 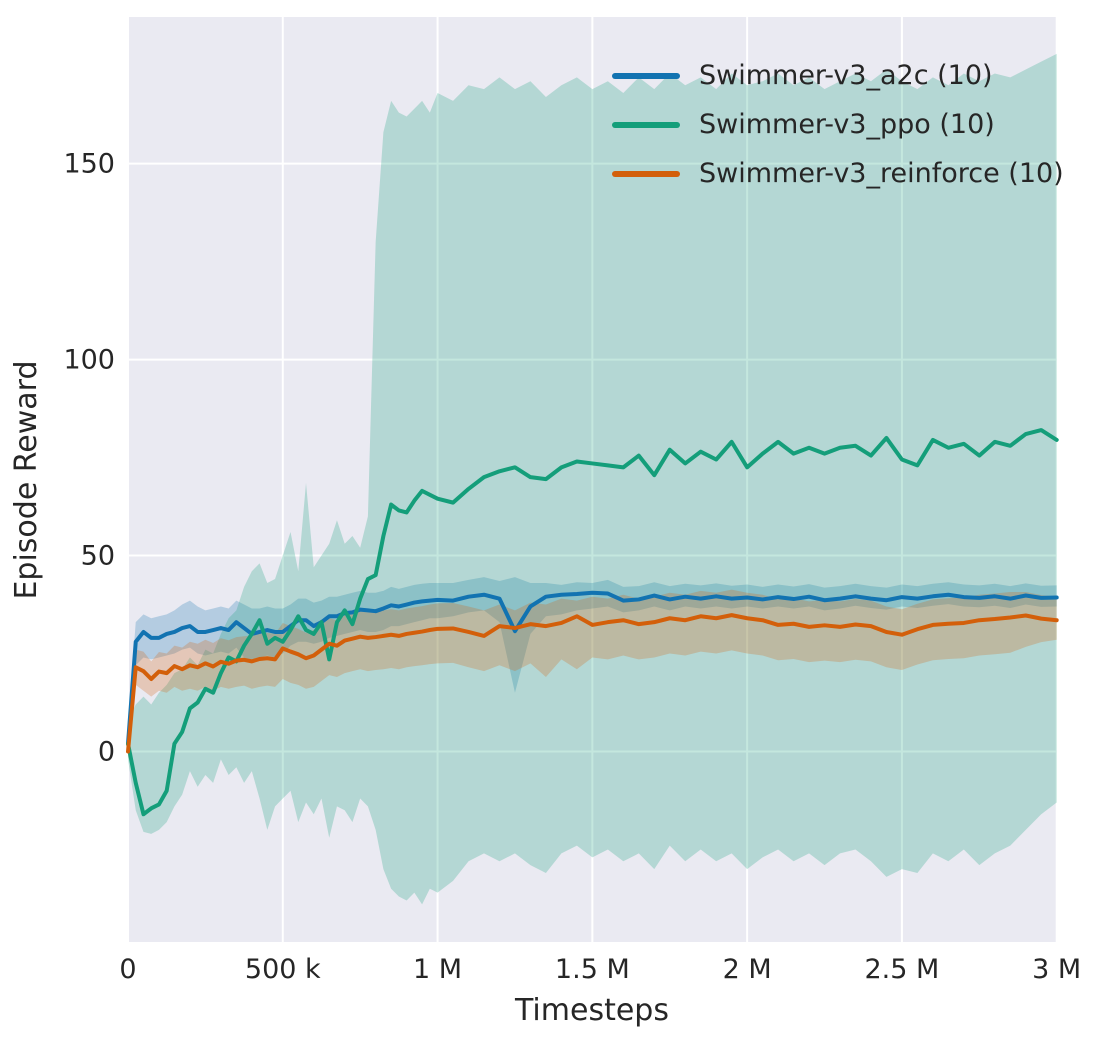 What do you see at coordinates (646, 173) in the screenshot?
I see `legend-swatch-reinforce` at bounding box center [646, 173].